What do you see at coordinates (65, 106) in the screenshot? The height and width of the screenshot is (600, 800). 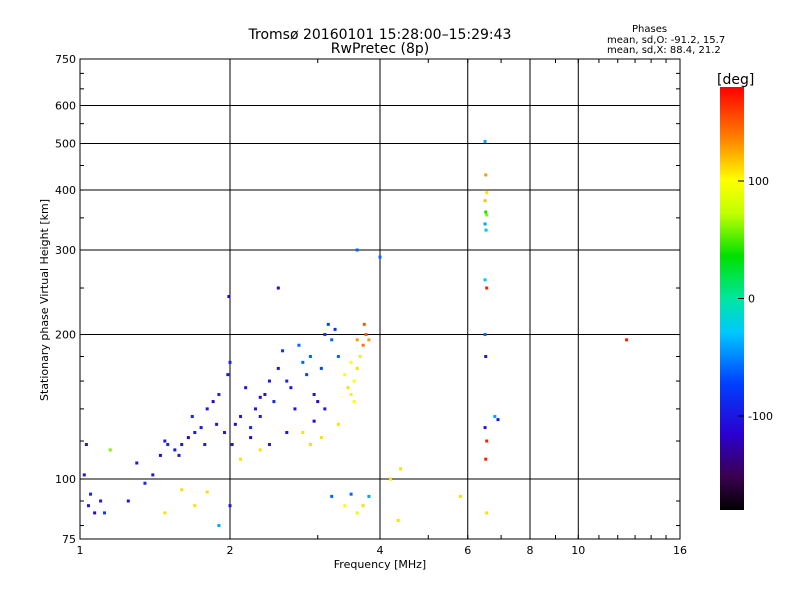 I see `y-tick-label: 600` at bounding box center [65, 106].